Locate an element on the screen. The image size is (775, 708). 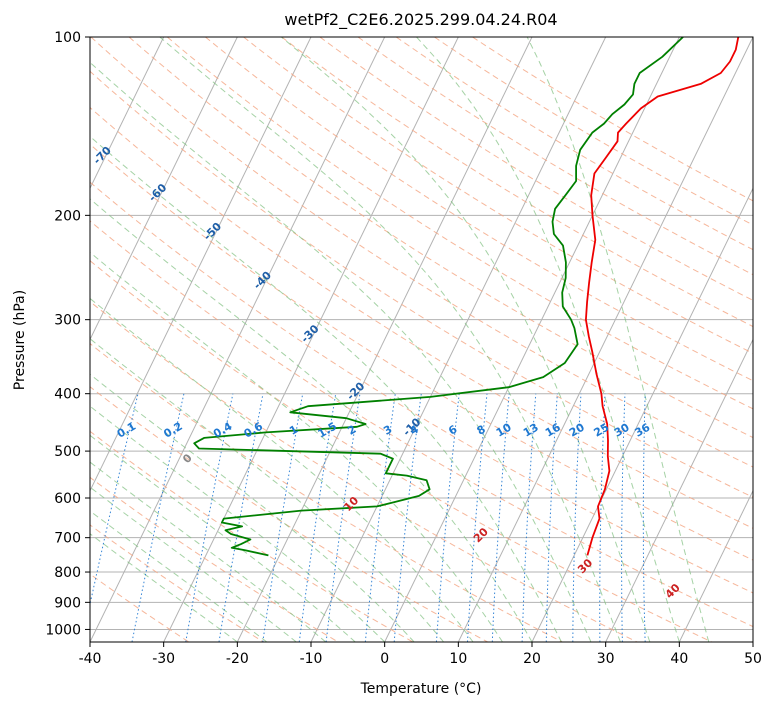
y-tick-label: 500 is located at coordinates (67, 452).